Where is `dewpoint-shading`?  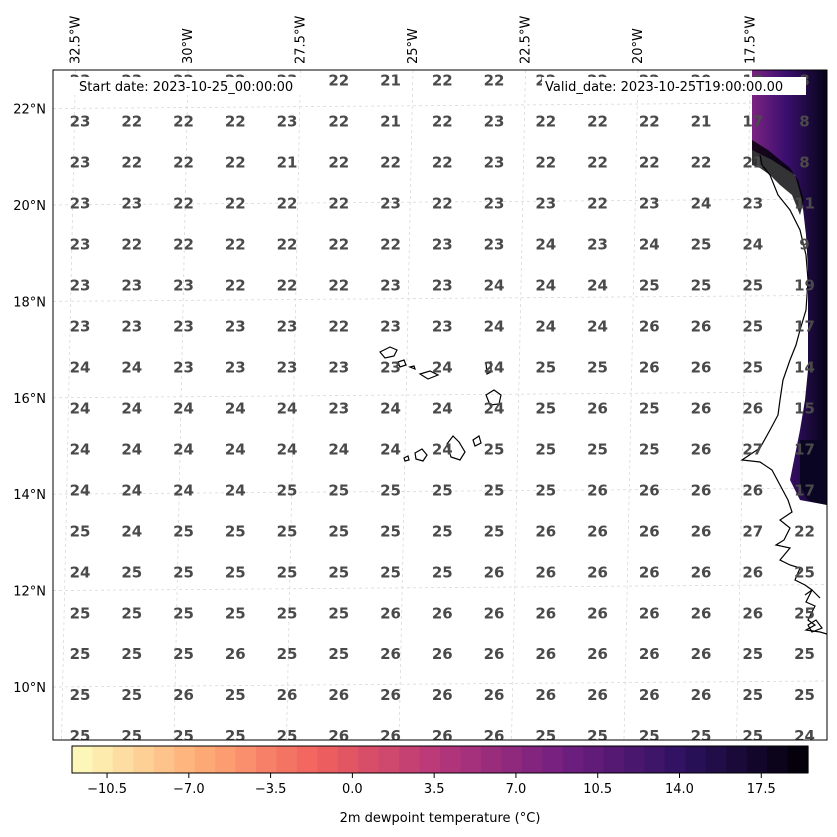 dewpoint-shading is located at coordinates (789, 287).